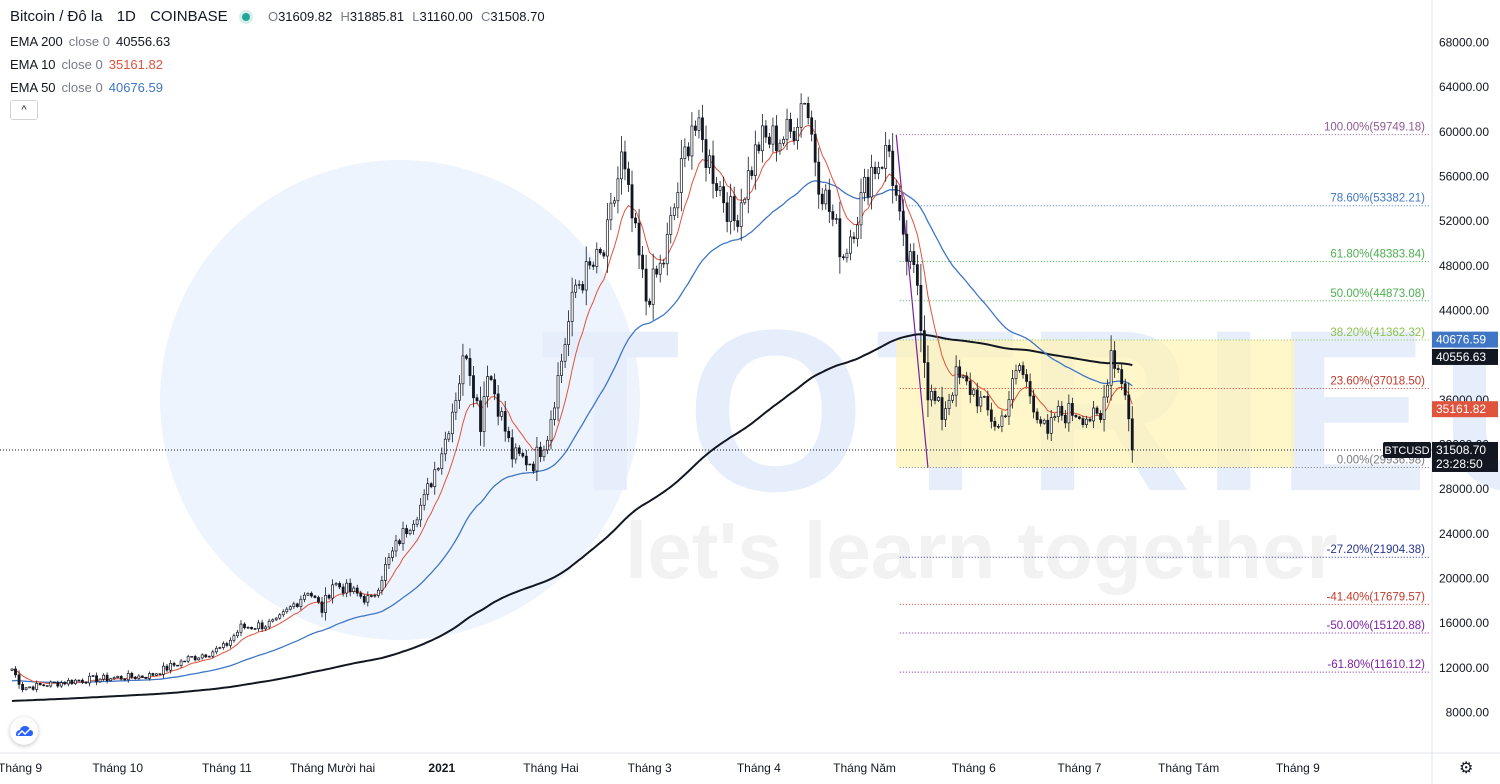 The height and width of the screenshot is (784, 1500). Describe the element at coordinates (33, 87) in the screenshot. I see `indicator-name: EMA 50` at that location.